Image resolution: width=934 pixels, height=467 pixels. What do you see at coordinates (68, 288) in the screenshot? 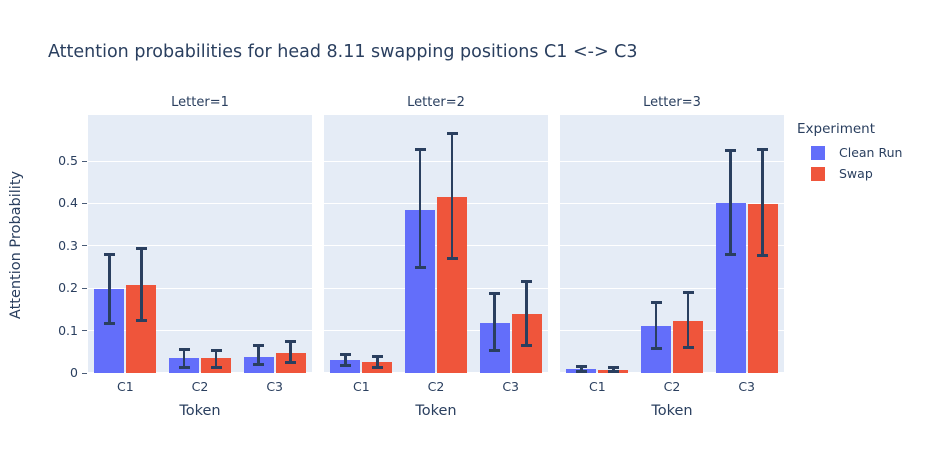
I see `y-tick-label: 0.2` at bounding box center [68, 288].